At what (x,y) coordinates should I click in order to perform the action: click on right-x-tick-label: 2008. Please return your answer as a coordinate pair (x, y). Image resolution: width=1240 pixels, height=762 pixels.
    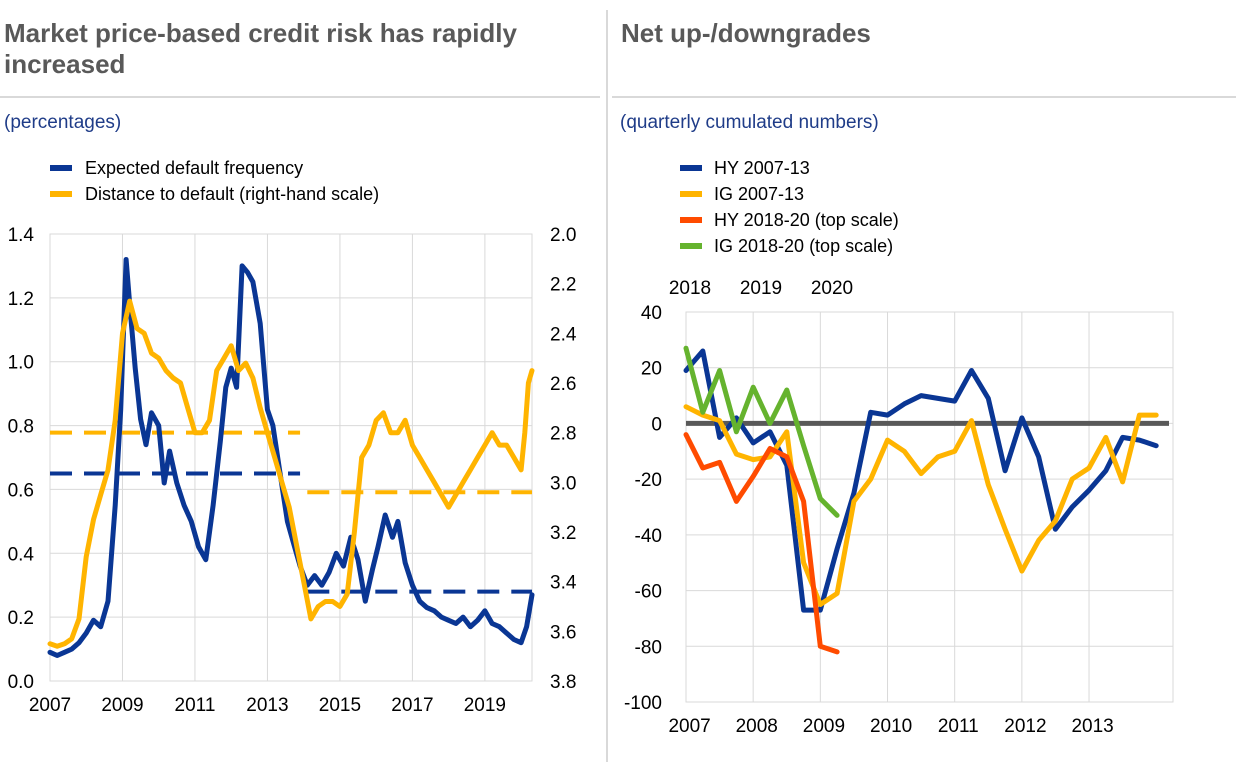
    Looking at the image, I should click on (757, 726).